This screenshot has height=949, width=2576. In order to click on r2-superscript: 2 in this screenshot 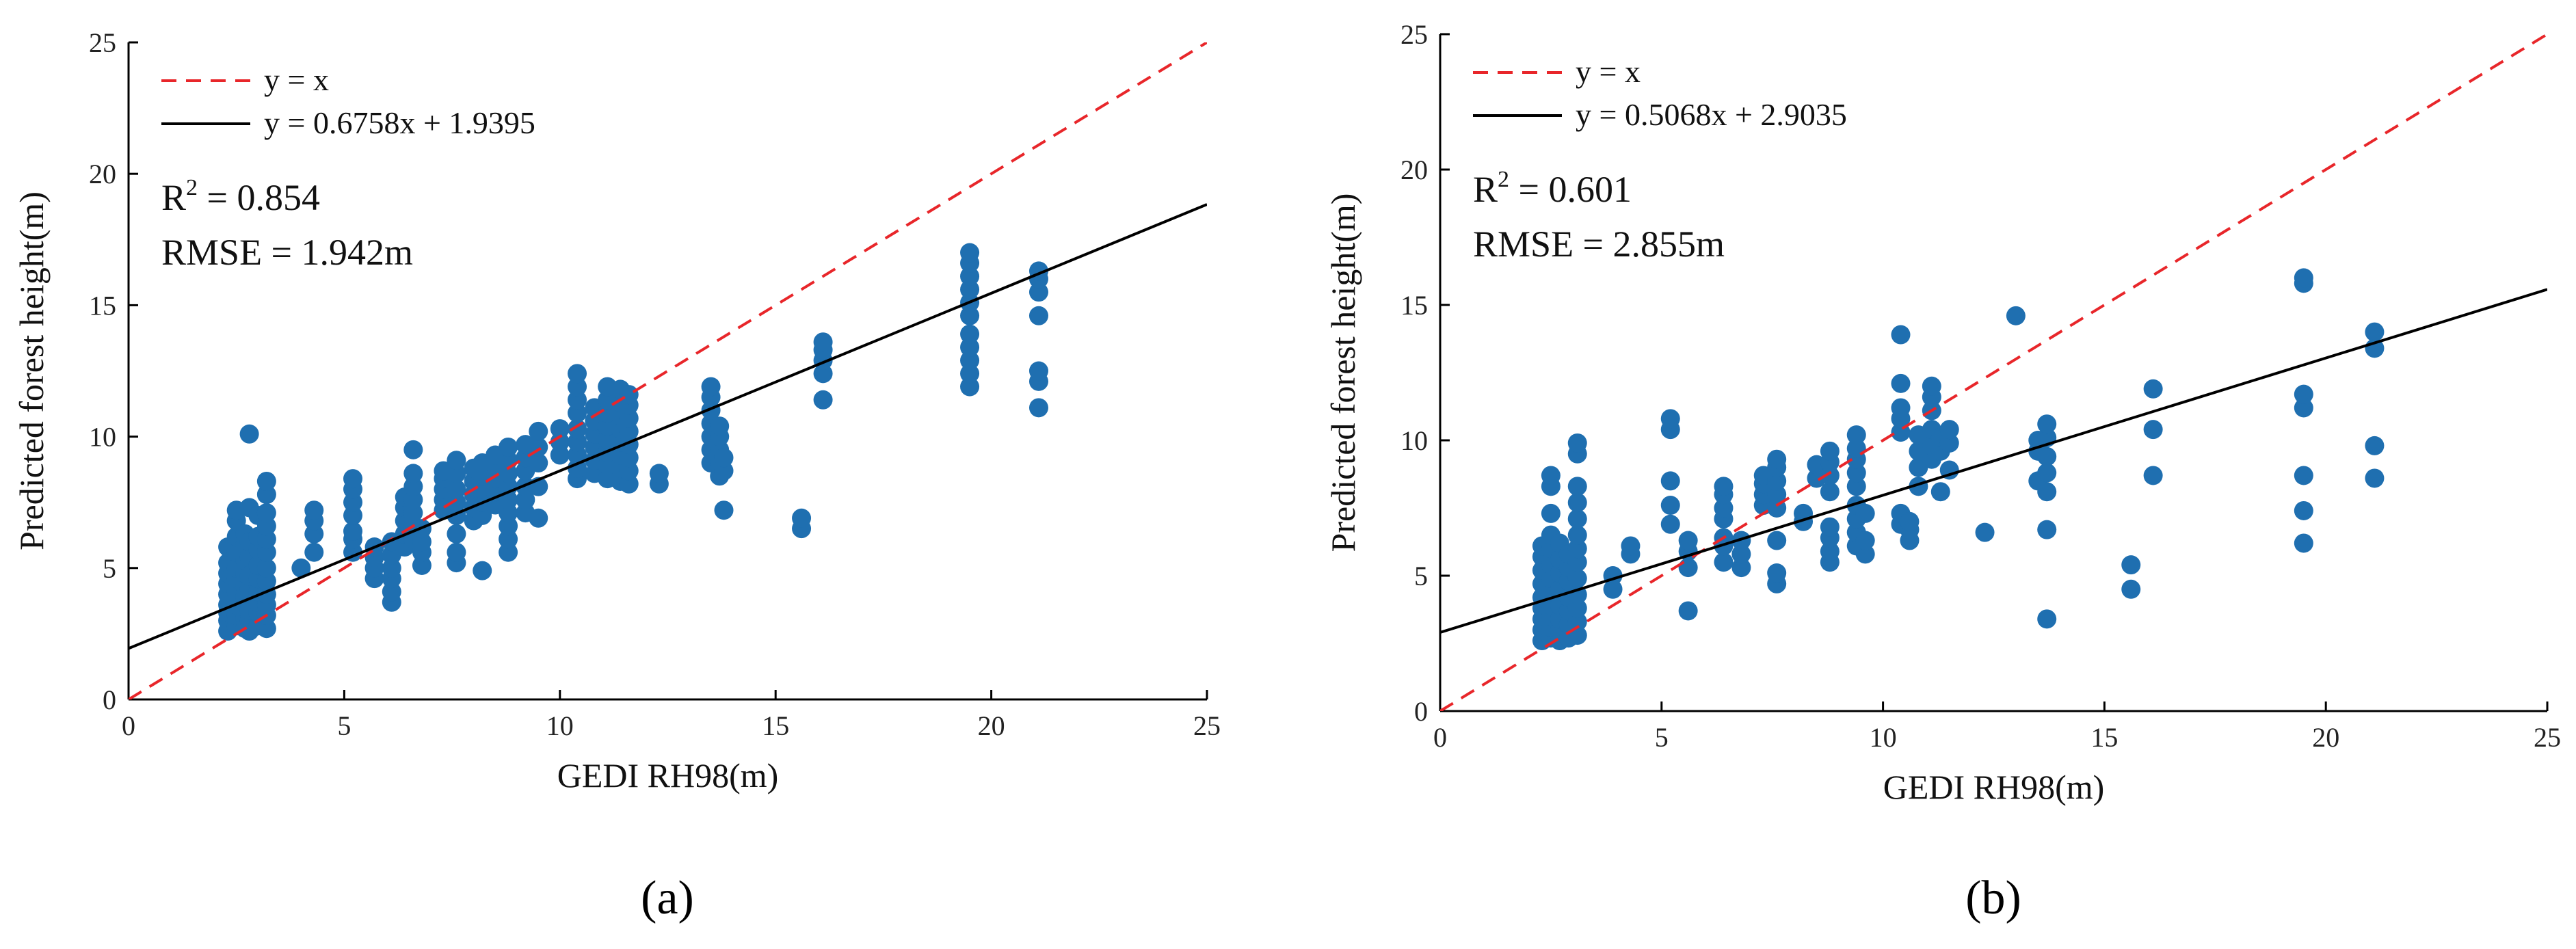, I will do `click(192, 187)`.